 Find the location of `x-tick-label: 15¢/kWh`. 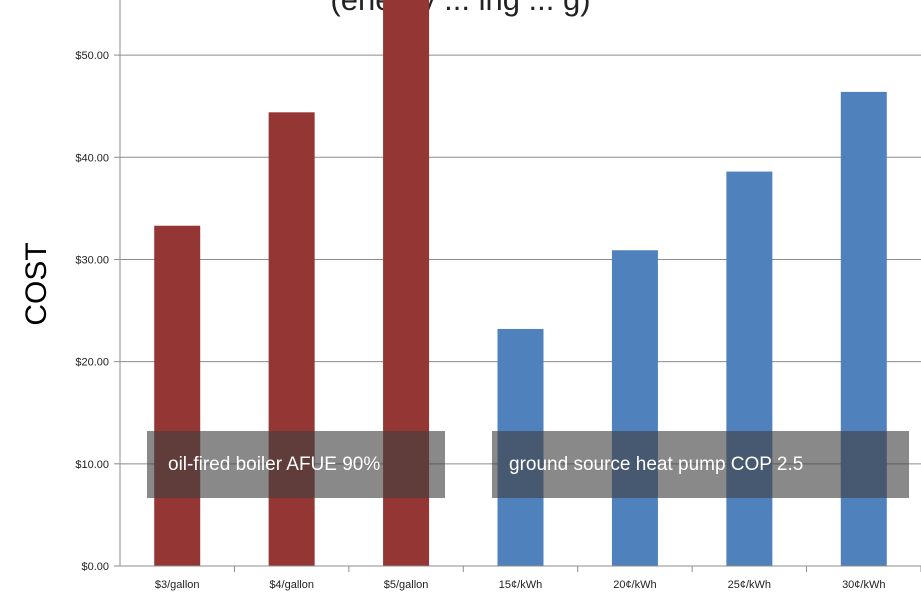

x-tick-label: 15¢/kWh is located at coordinates (520, 585).